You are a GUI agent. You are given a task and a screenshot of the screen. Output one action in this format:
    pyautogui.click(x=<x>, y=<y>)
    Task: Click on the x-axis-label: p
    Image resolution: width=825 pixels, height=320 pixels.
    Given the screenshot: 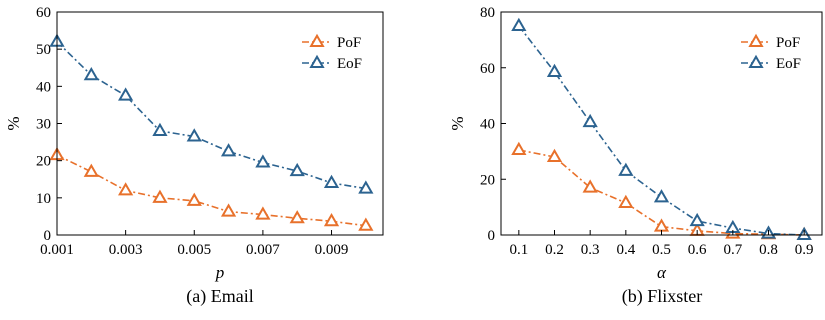 What is the action you would take?
    pyautogui.click(x=220, y=272)
    